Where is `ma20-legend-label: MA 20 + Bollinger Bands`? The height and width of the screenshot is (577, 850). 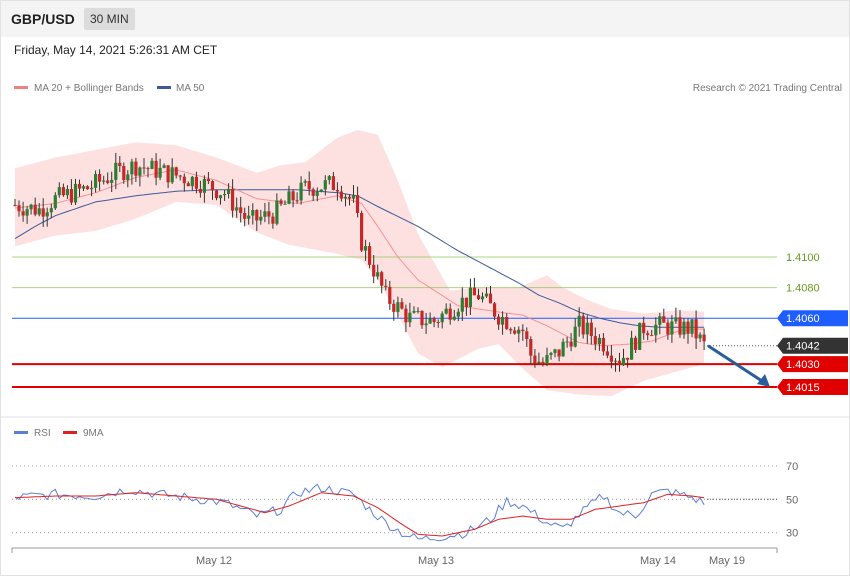
ma20-legend-label: MA 20 + Bollinger Bands is located at coordinates (89, 88).